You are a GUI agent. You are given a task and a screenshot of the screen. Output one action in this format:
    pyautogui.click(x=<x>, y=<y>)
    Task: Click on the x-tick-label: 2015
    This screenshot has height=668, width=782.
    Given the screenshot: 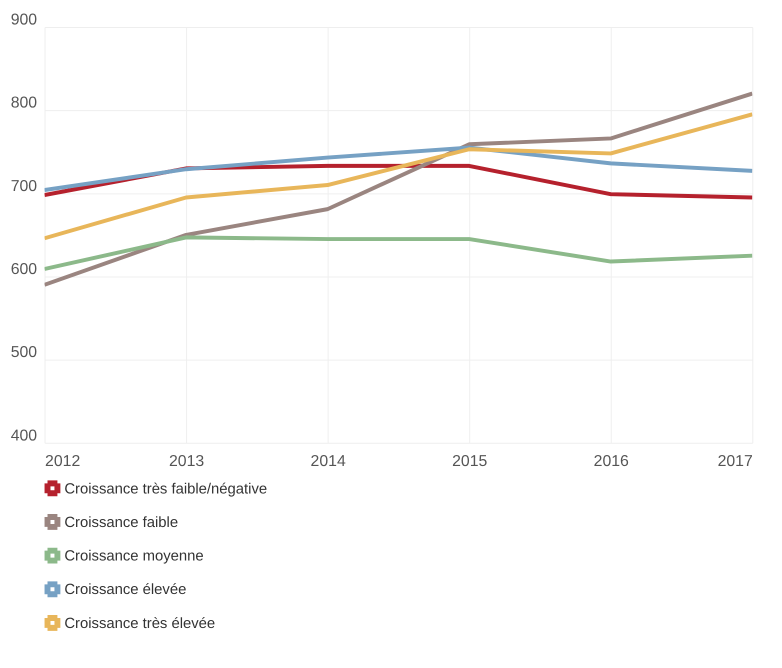 What is the action you would take?
    pyautogui.click(x=470, y=461)
    